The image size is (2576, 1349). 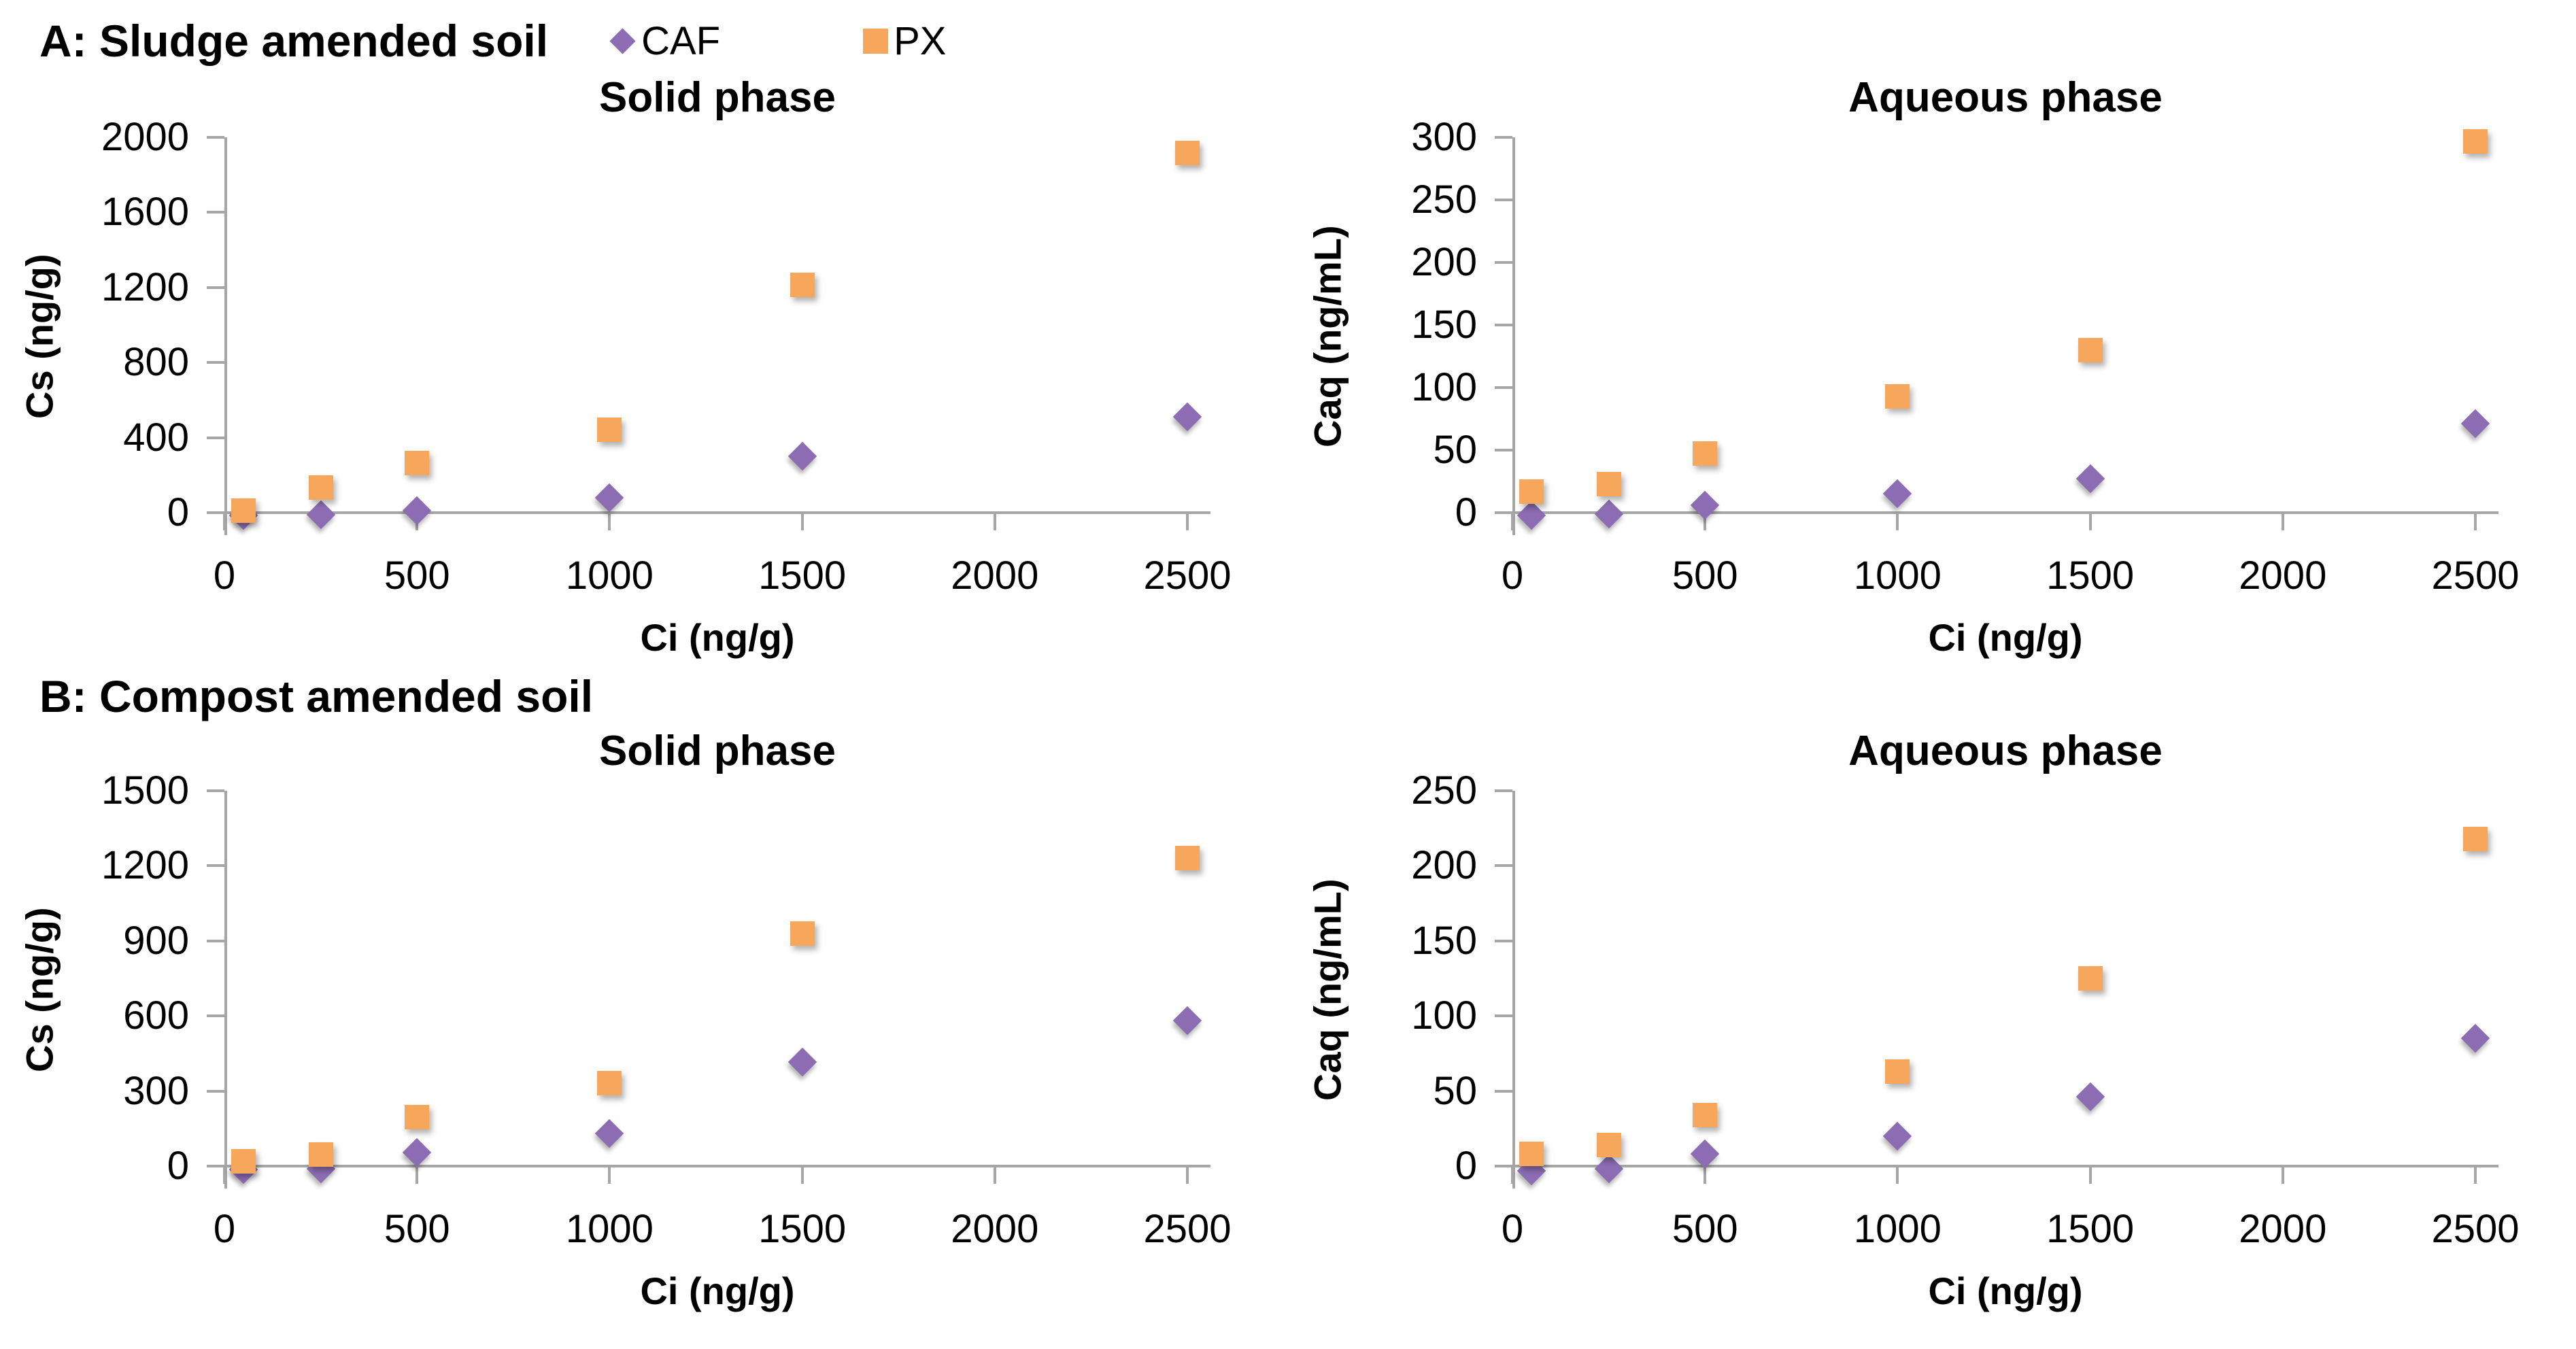 I want to click on legend-item-px: PX, so click(x=904, y=41).